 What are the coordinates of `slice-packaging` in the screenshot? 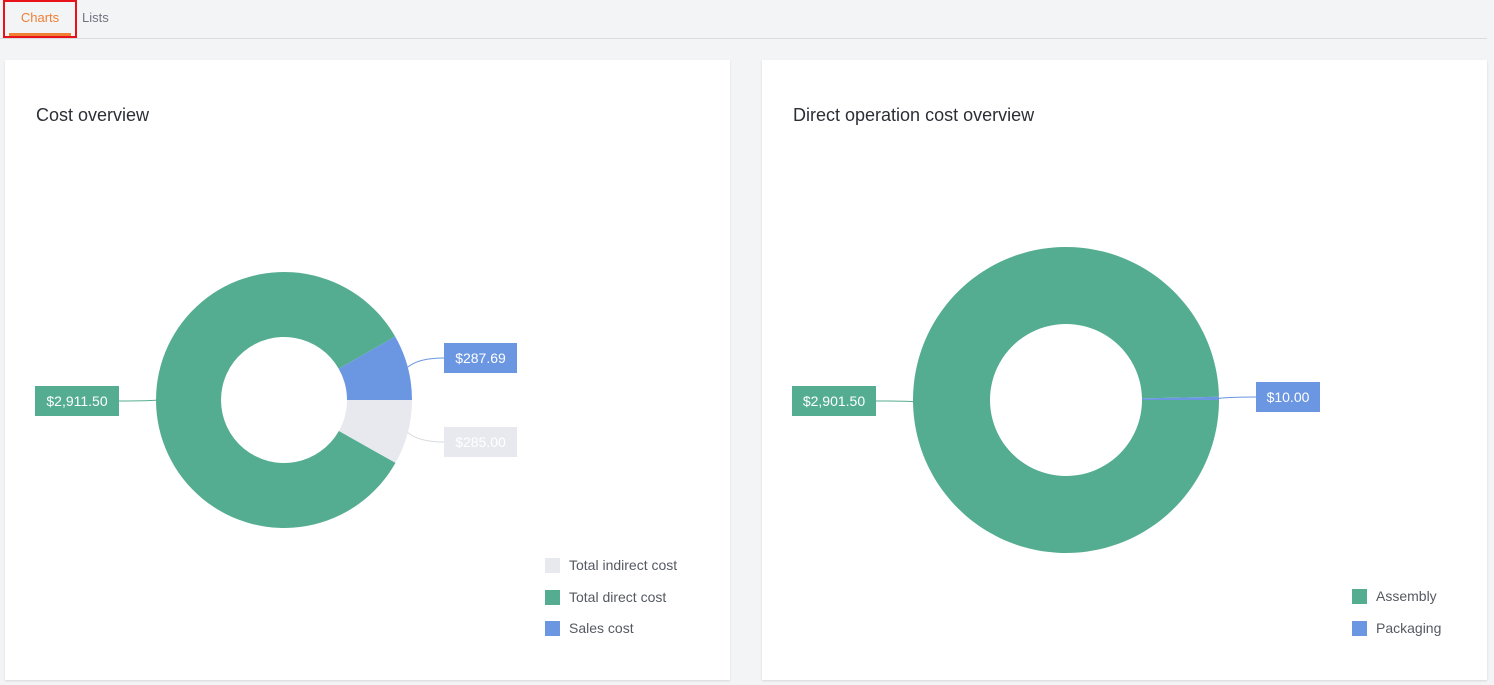 It's located at (1180, 398).